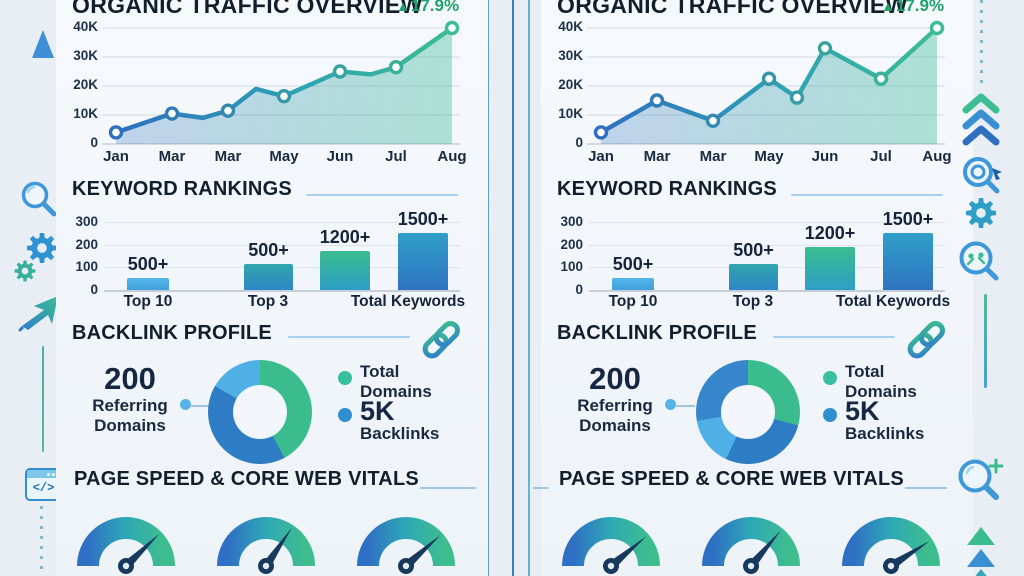 Image resolution: width=1024 pixels, height=576 pixels. I want to click on bar-value-label: 1200+, so click(830, 232).